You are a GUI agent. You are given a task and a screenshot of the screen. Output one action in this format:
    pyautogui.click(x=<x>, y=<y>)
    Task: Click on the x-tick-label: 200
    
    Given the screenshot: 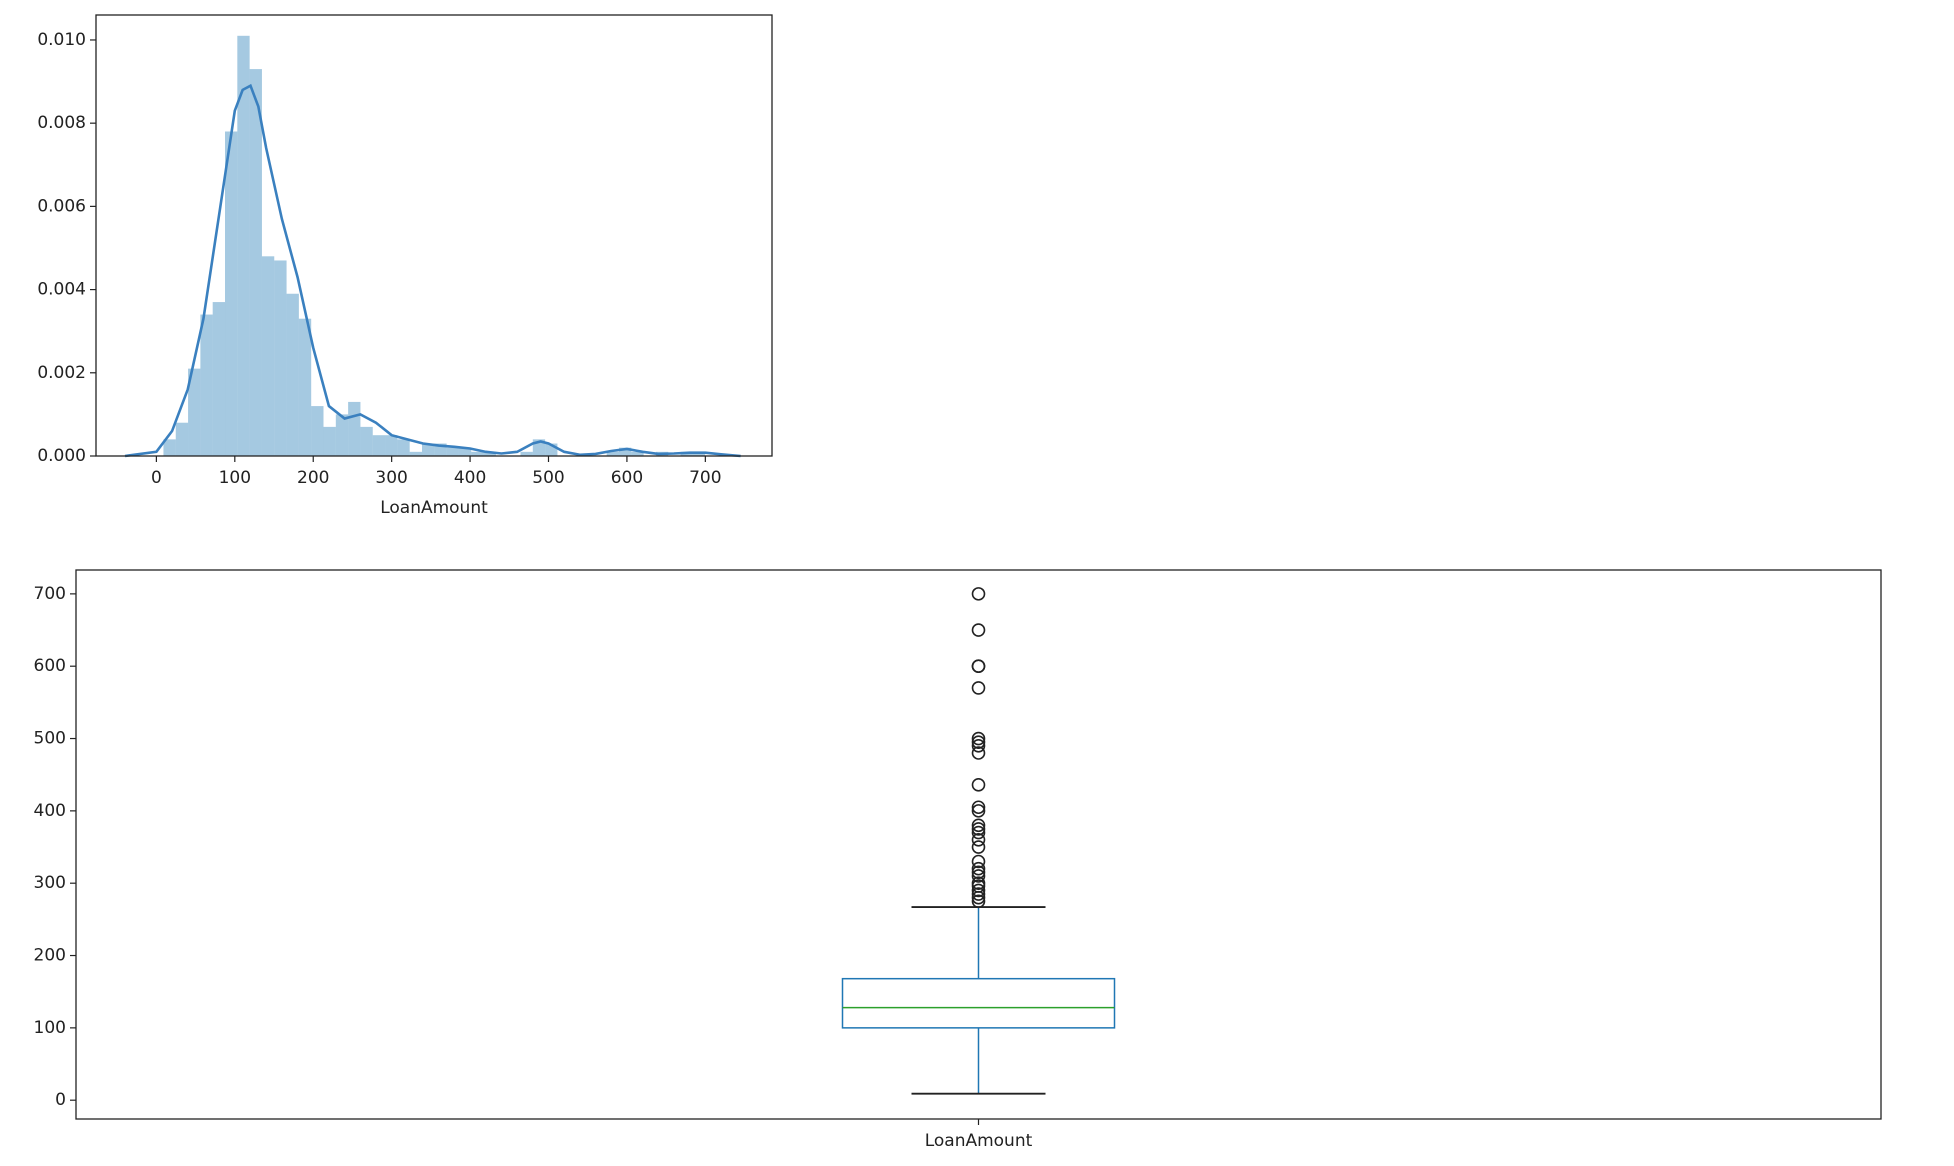 What is the action you would take?
    pyautogui.click(x=313, y=478)
    